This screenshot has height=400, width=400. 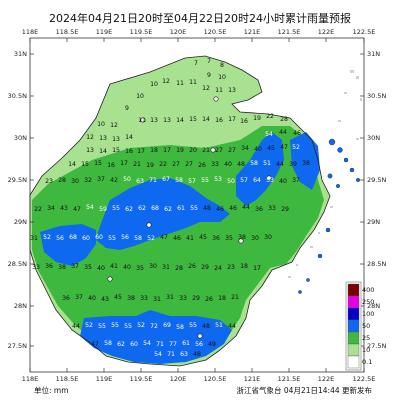 What do you see at coordinates (229, 238) in the screenshot?
I see `station-value: 35` at bounding box center [229, 238].